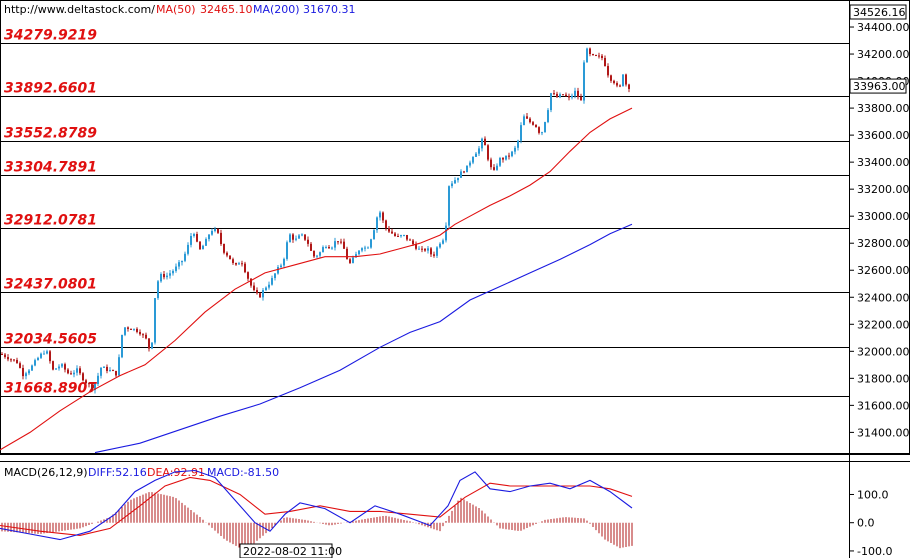 The height and width of the screenshot is (558, 910). What do you see at coordinates (79, 9) in the screenshot?
I see `source-url: http://www.deltastock.com/` at bounding box center [79, 9].